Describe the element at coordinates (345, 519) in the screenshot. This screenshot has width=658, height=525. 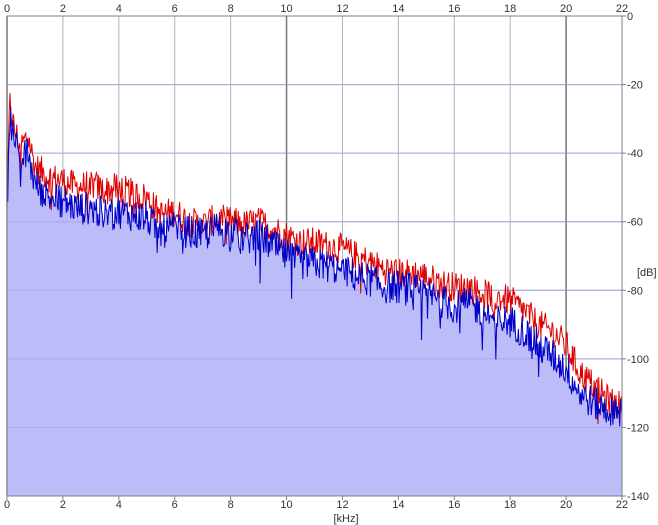
I see `x-axis-label: [kHz]` at that location.